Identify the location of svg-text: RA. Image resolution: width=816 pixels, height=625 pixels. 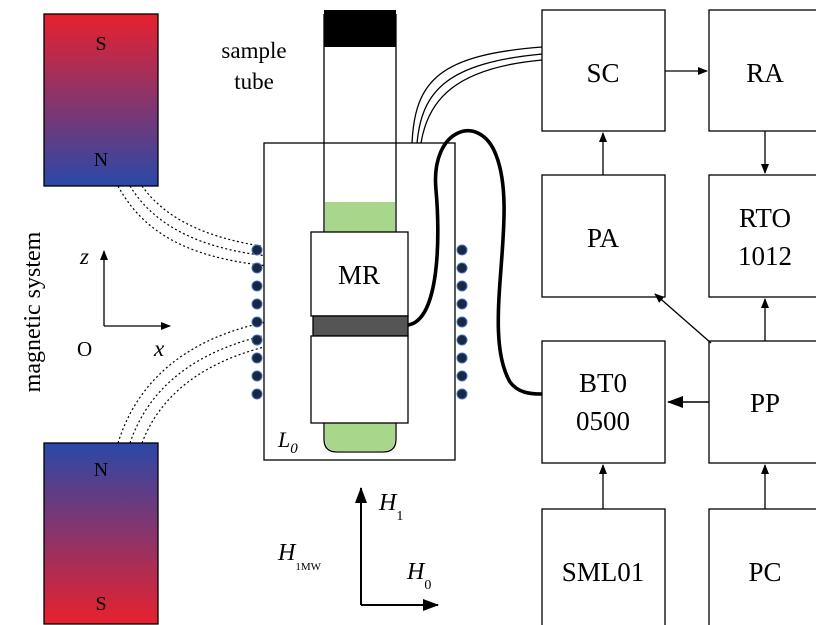
(765, 73).